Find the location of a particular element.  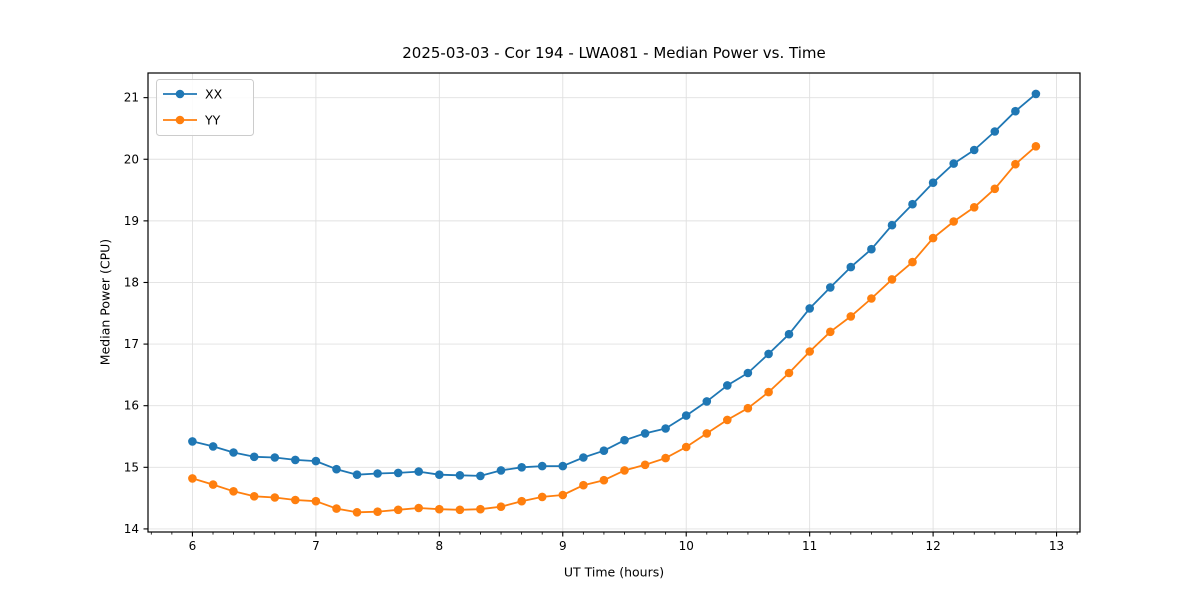

svg-text: 18 is located at coordinates (131, 282).